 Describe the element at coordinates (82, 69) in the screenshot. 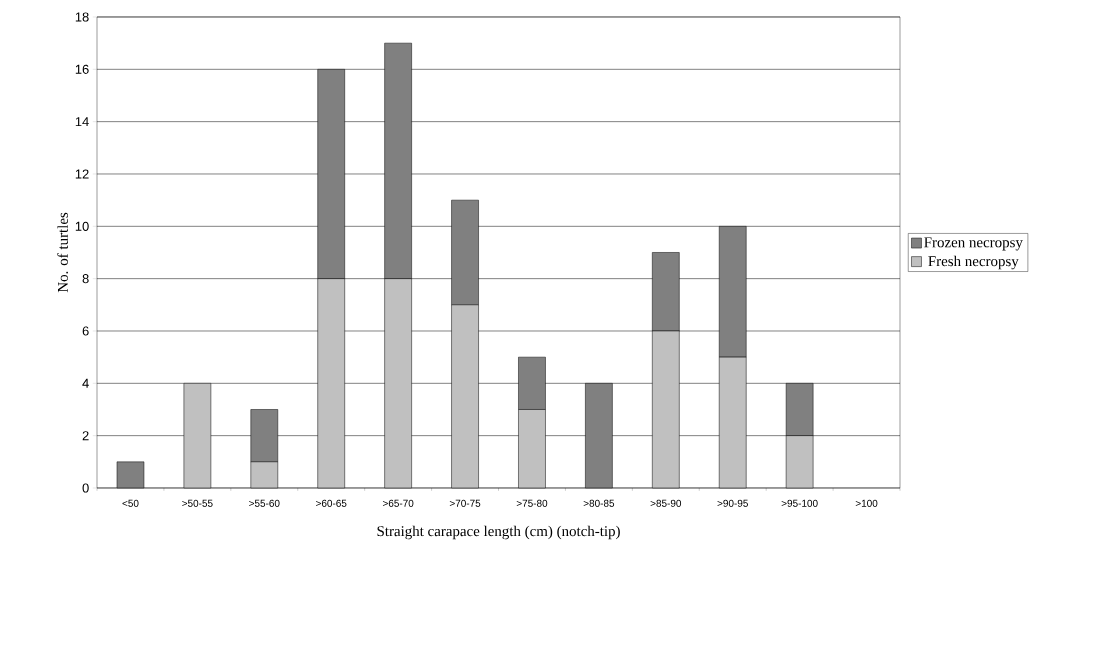

I see `y-tick-label: 16` at that location.